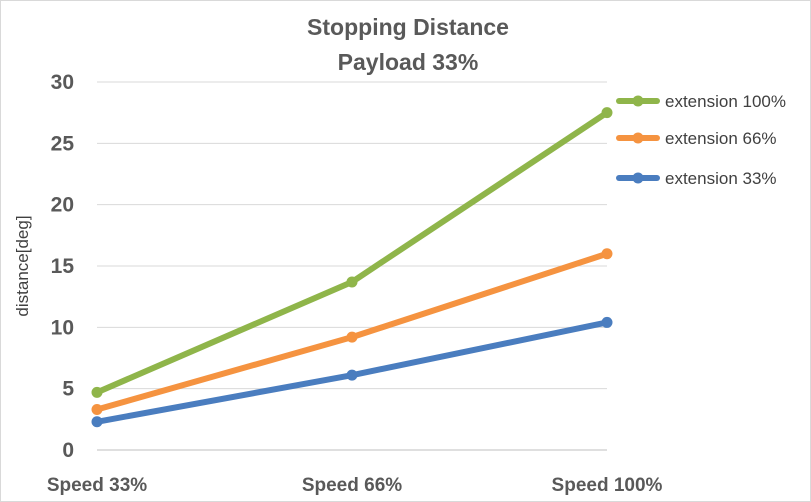 Image resolution: width=811 pixels, height=502 pixels. Describe the element at coordinates (63, 143) in the screenshot. I see `y-tick-label: 25` at that location.